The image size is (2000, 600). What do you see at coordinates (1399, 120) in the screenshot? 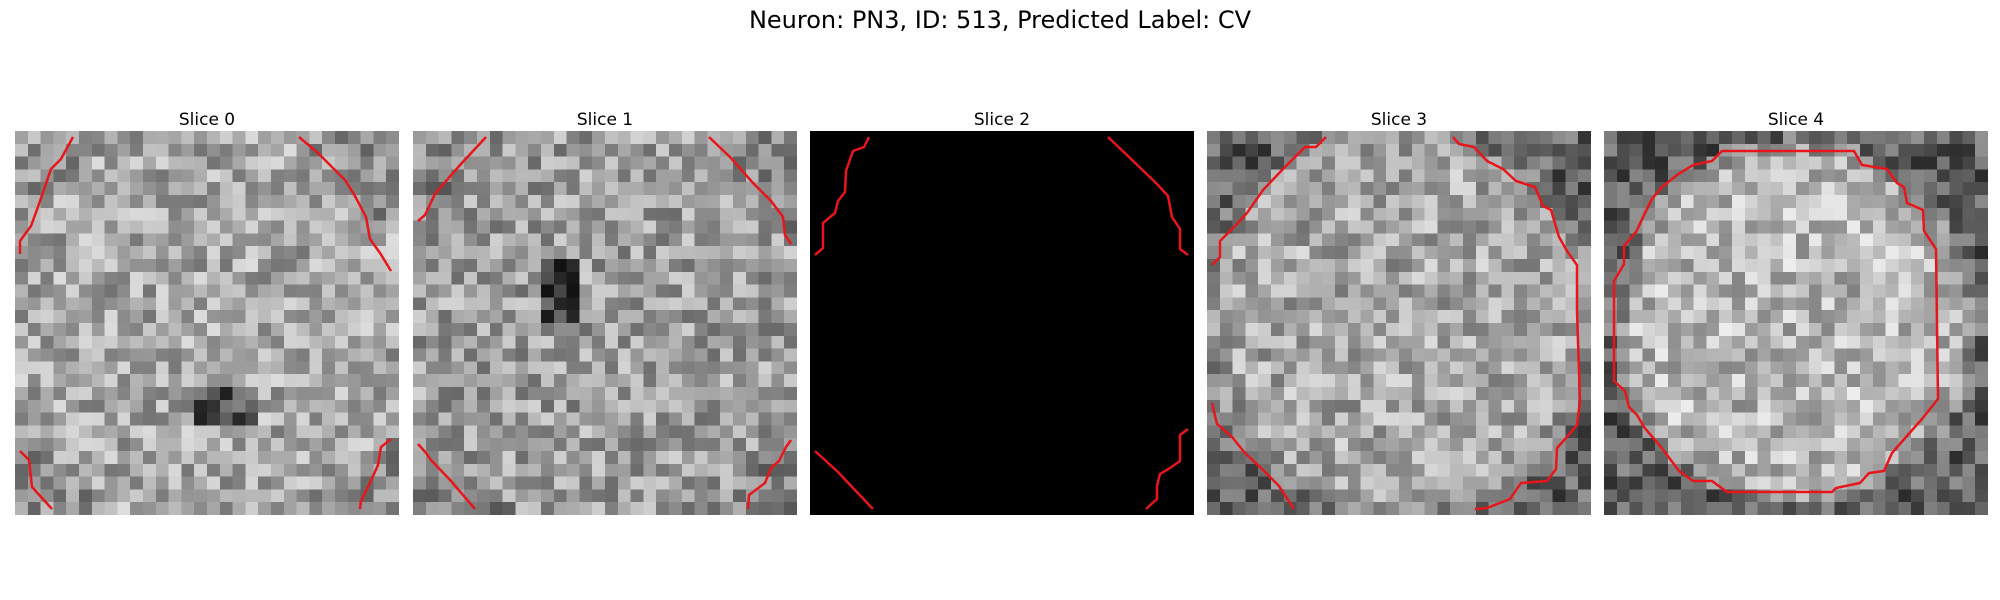
I see `slice-title: Slice 3` at bounding box center [1399, 120].